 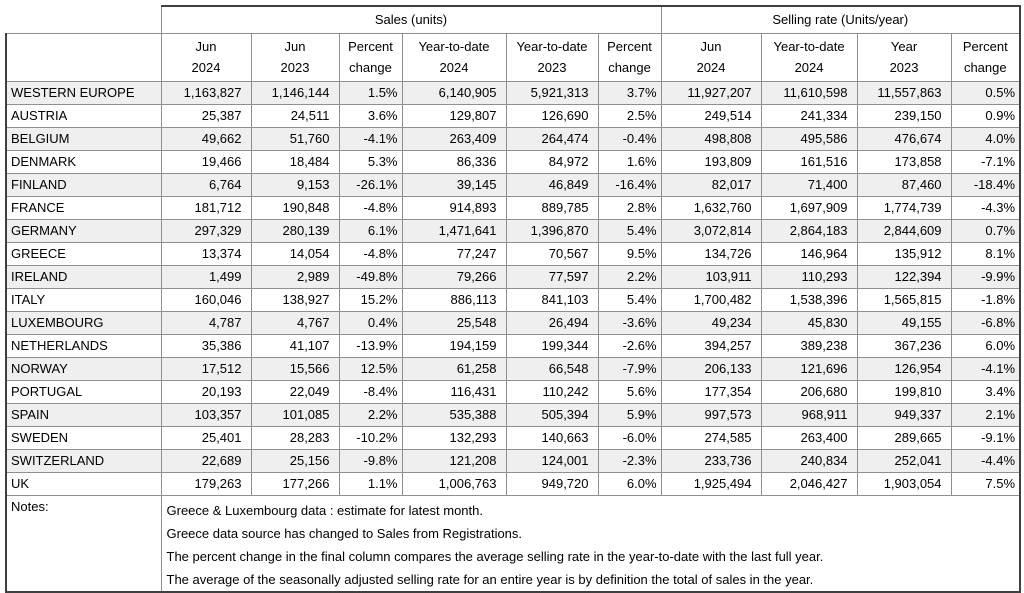 I want to click on value-cell: 914,893, so click(x=454, y=207).